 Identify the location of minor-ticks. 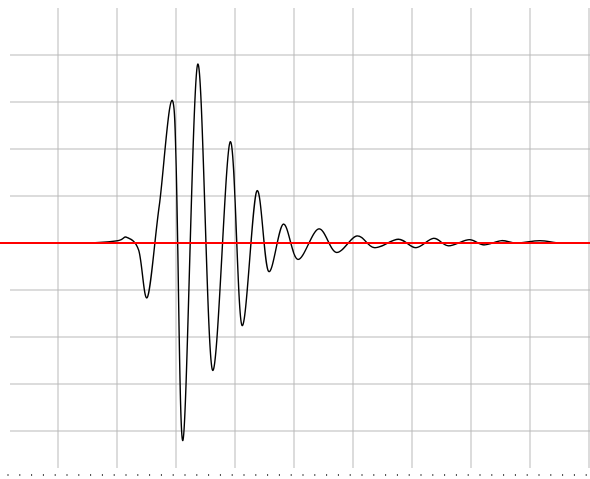
(297, 475).